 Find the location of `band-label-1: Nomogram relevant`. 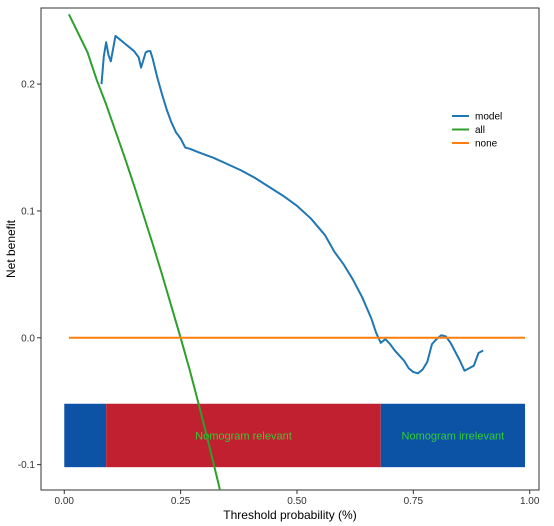

band-label-1: Nomogram relevant is located at coordinates (243, 436).